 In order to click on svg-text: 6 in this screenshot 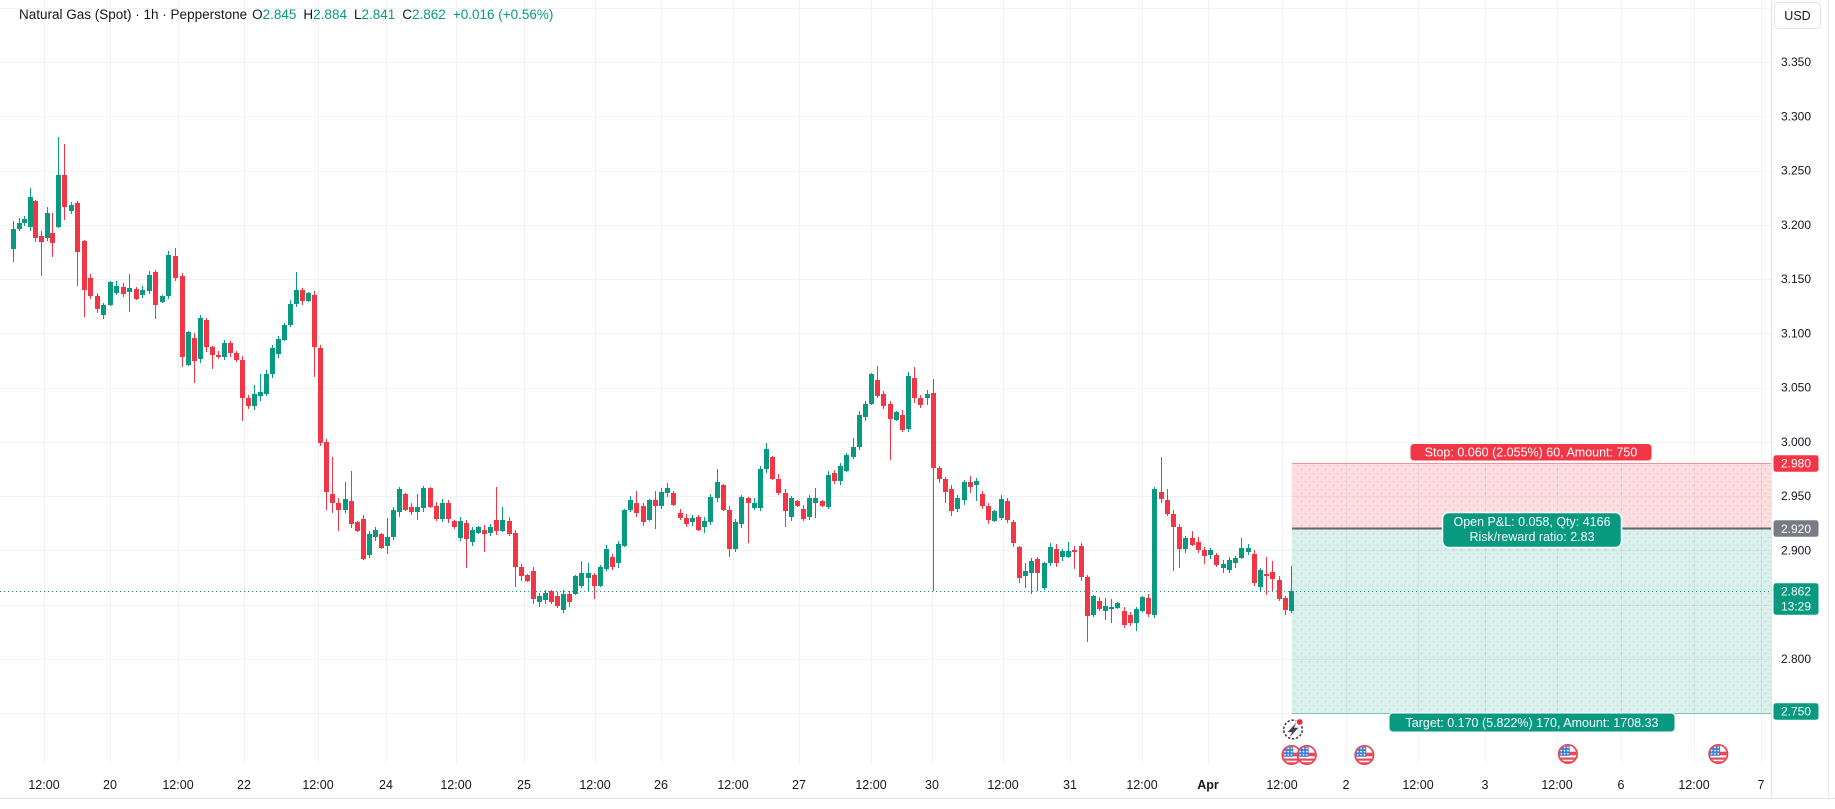, I will do `click(1621, 785)`.